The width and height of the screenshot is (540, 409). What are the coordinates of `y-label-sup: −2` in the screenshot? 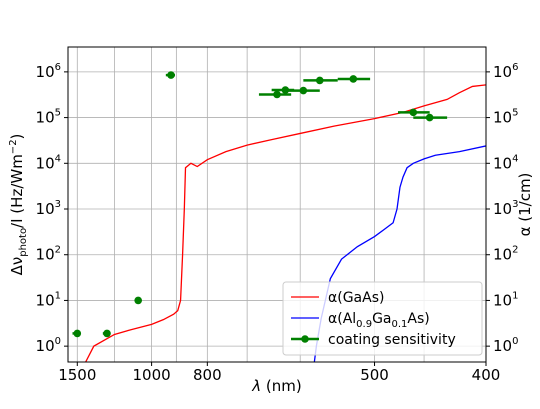 It's located at (13, 146).